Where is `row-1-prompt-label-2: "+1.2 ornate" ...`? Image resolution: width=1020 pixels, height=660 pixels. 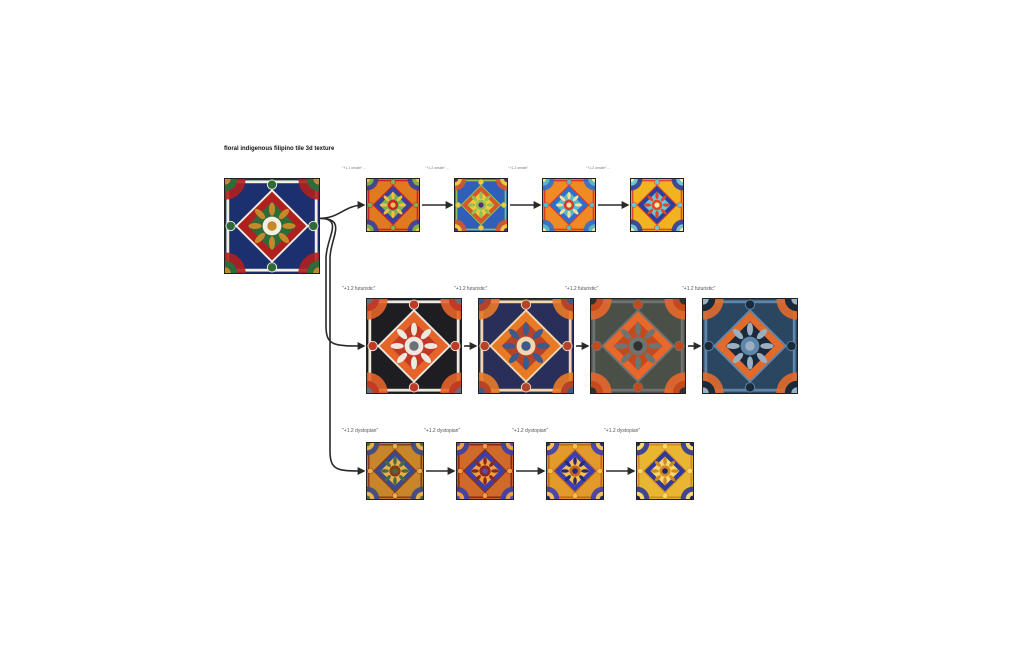 row-1-prompt-label-2: "+1.2 ornate" ... is located at coordinates (437, 168).